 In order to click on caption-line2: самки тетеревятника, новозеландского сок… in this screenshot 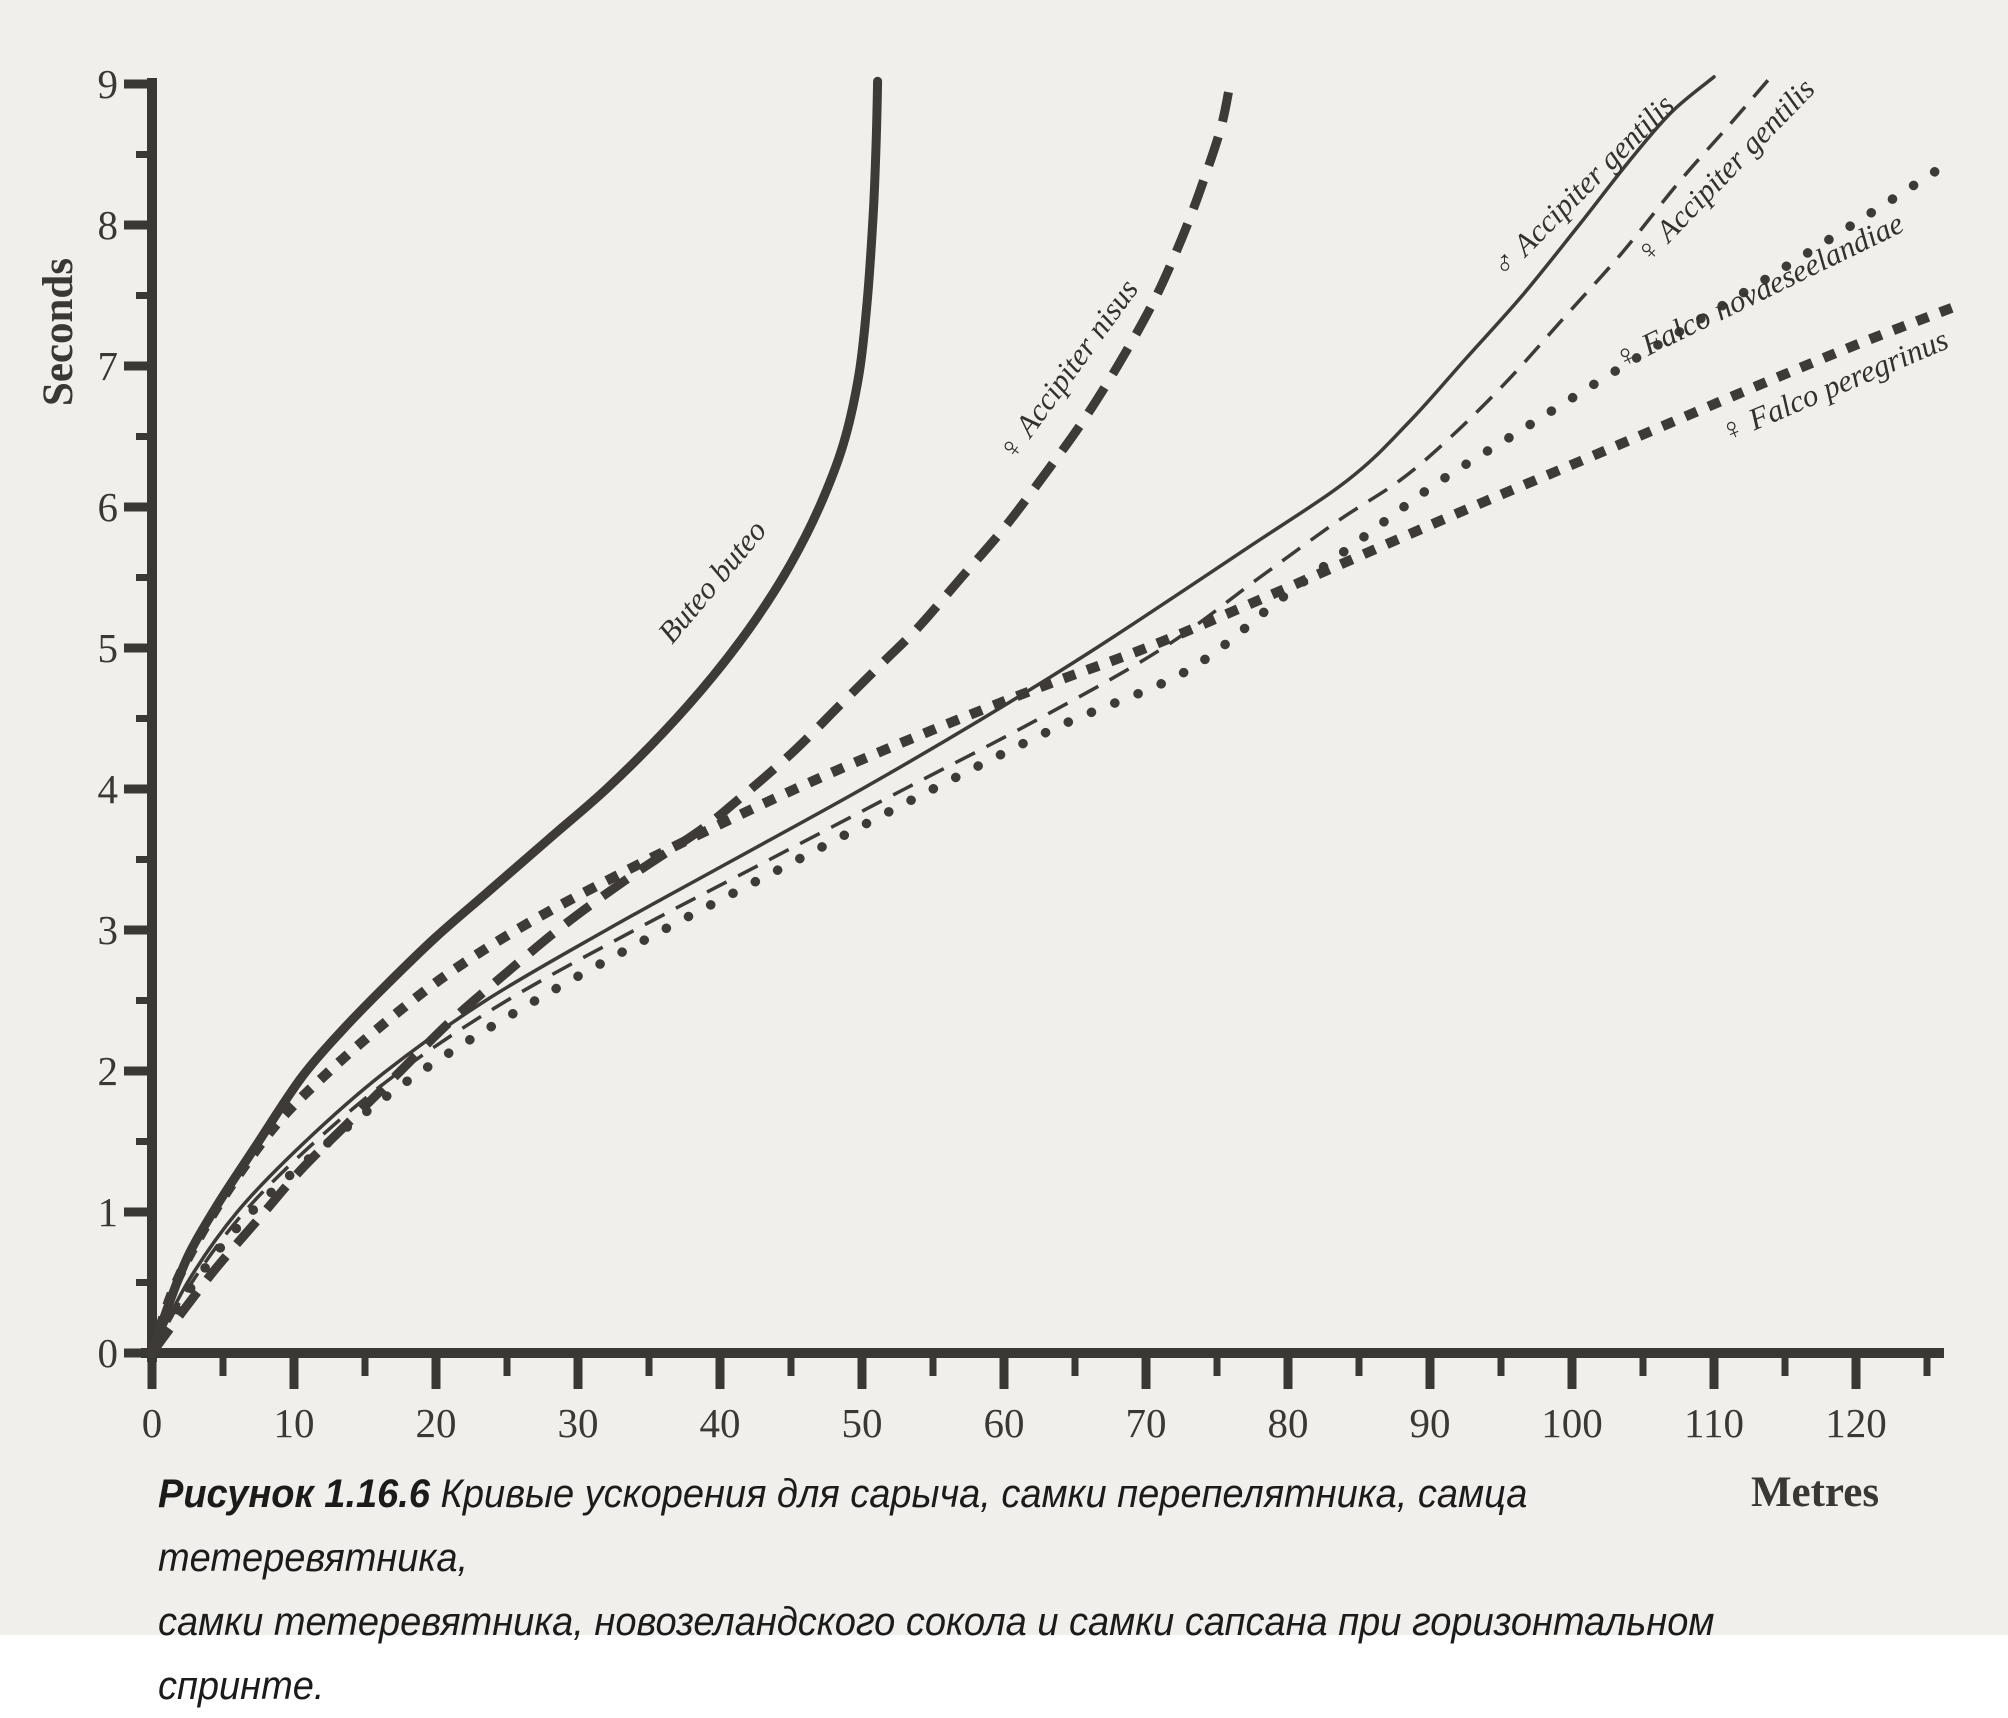, I will do `click(936, 1654)`.